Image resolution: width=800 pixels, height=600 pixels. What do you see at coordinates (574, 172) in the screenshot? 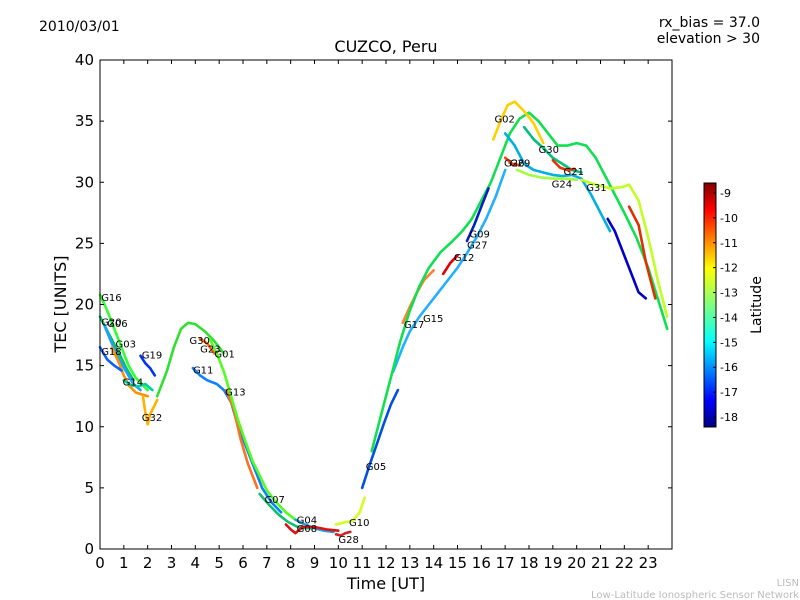
I see `satellite-label: G21` at bounding box center [574, 172].